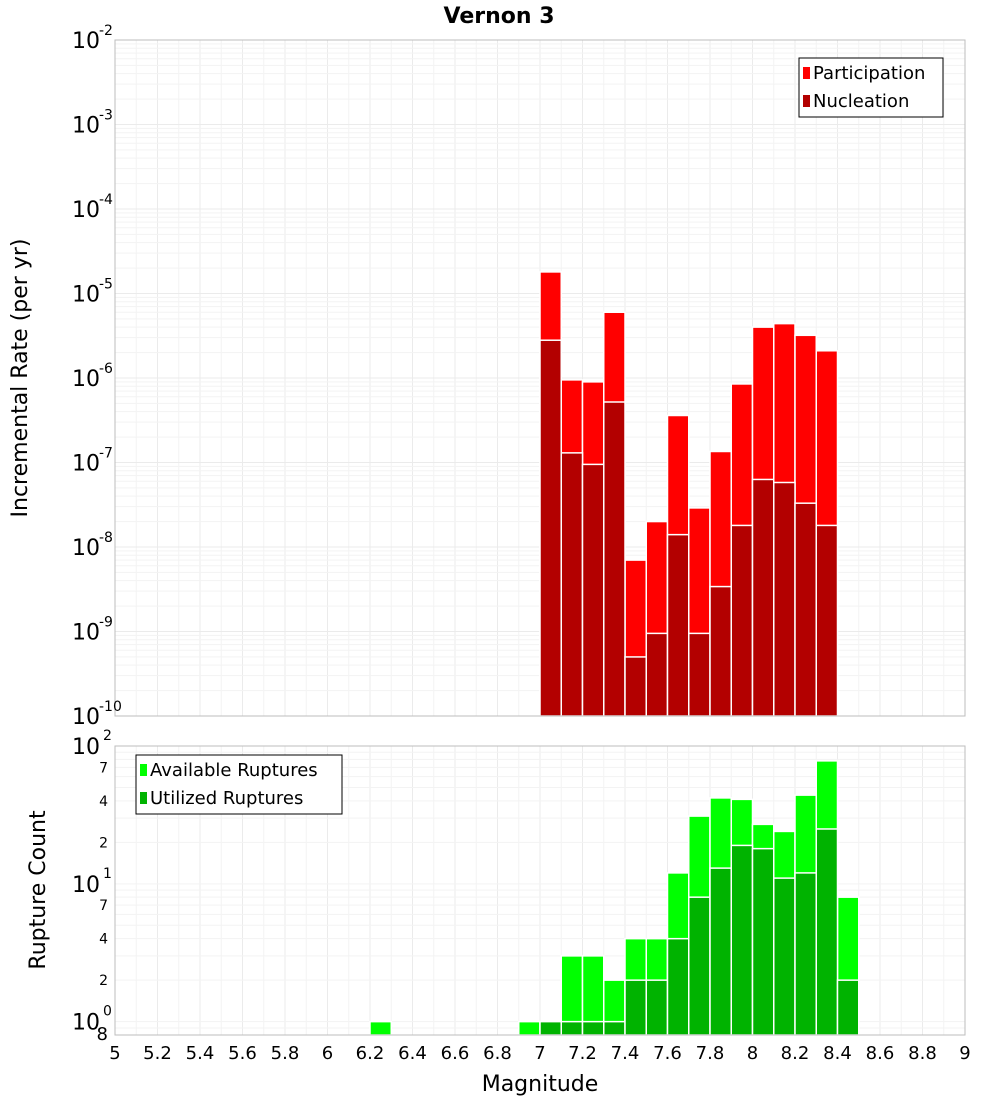 This screenshot has width=1000, height=1100. What do you see at coordinates (110, 707) in the screenshot?
I see `rate-y-tick-exponent: -10` at bounding box center [110, 707].